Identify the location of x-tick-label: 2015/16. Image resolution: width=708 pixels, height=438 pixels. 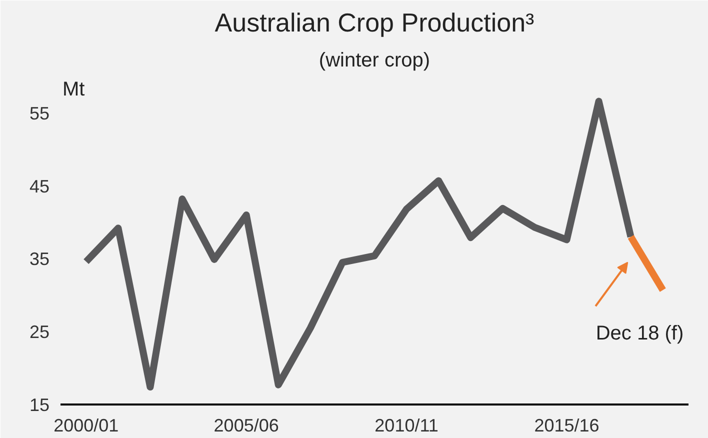
(567, 426).